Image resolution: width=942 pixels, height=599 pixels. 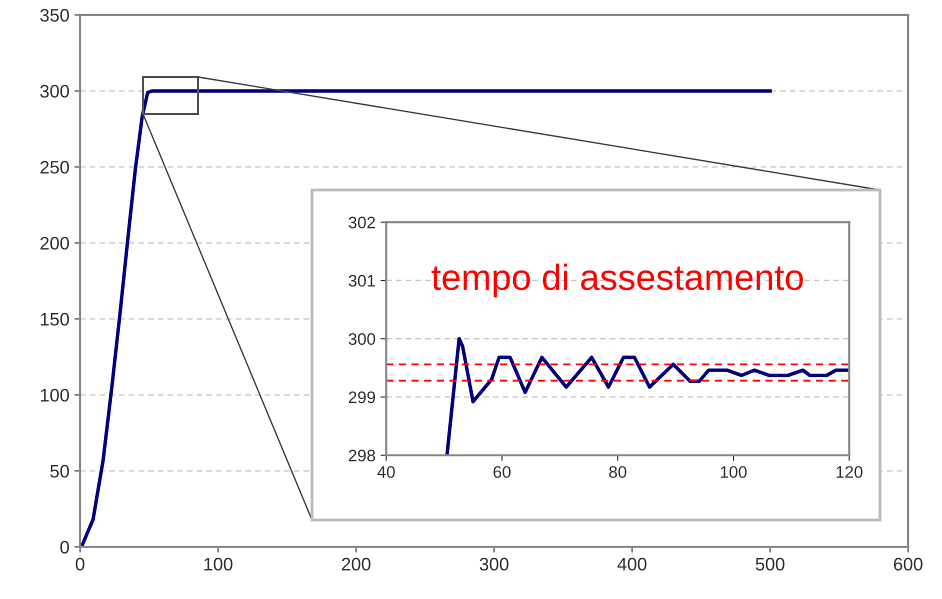 I want to click on y-tick-label: 299, so click(x=362, y=397).